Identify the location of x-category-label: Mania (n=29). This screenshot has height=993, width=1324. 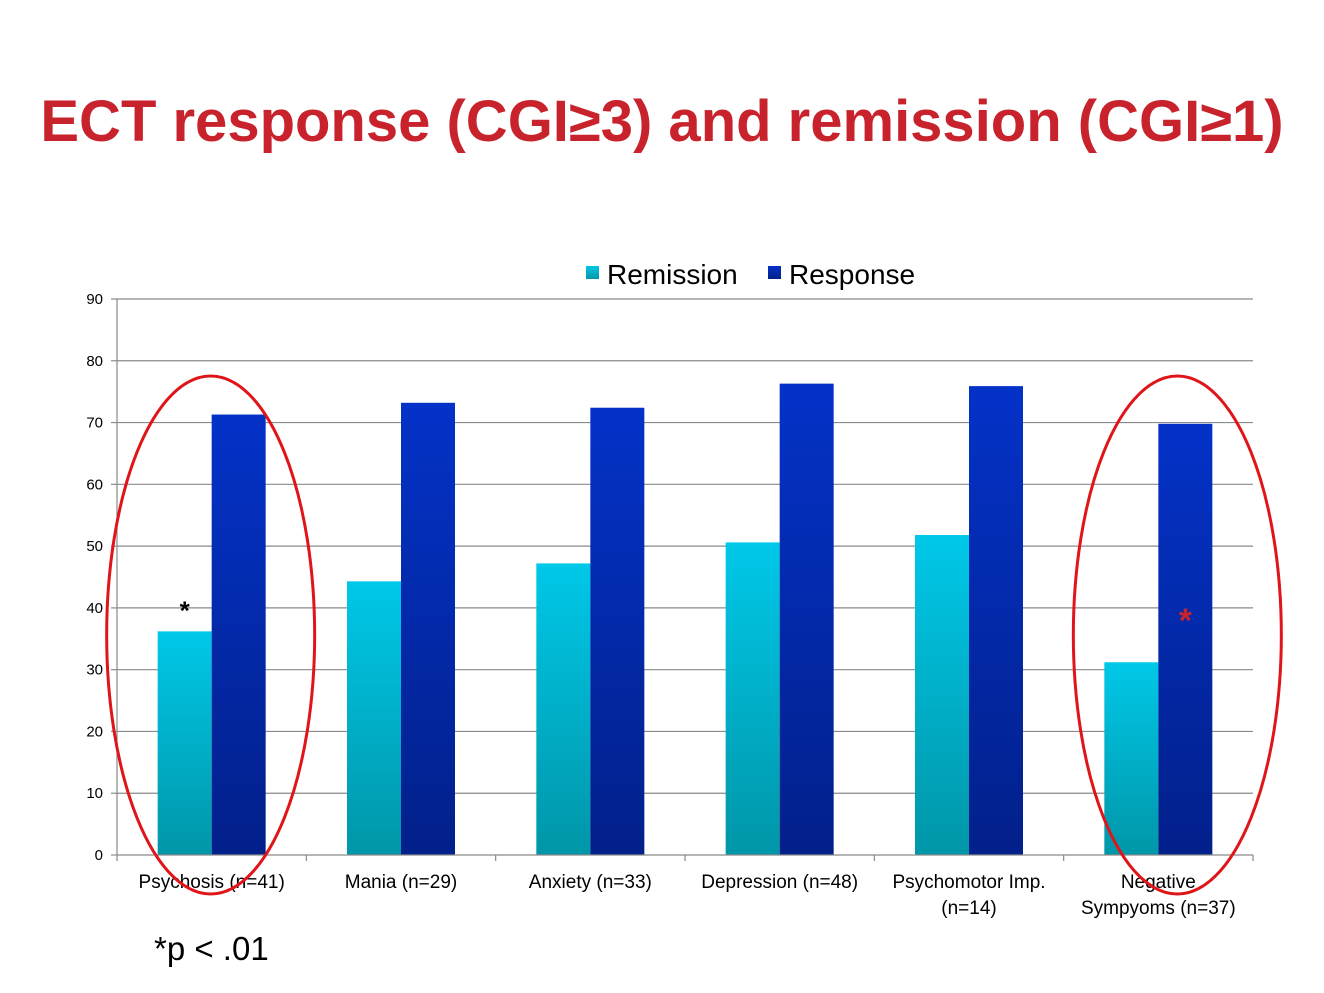
(401, 882).